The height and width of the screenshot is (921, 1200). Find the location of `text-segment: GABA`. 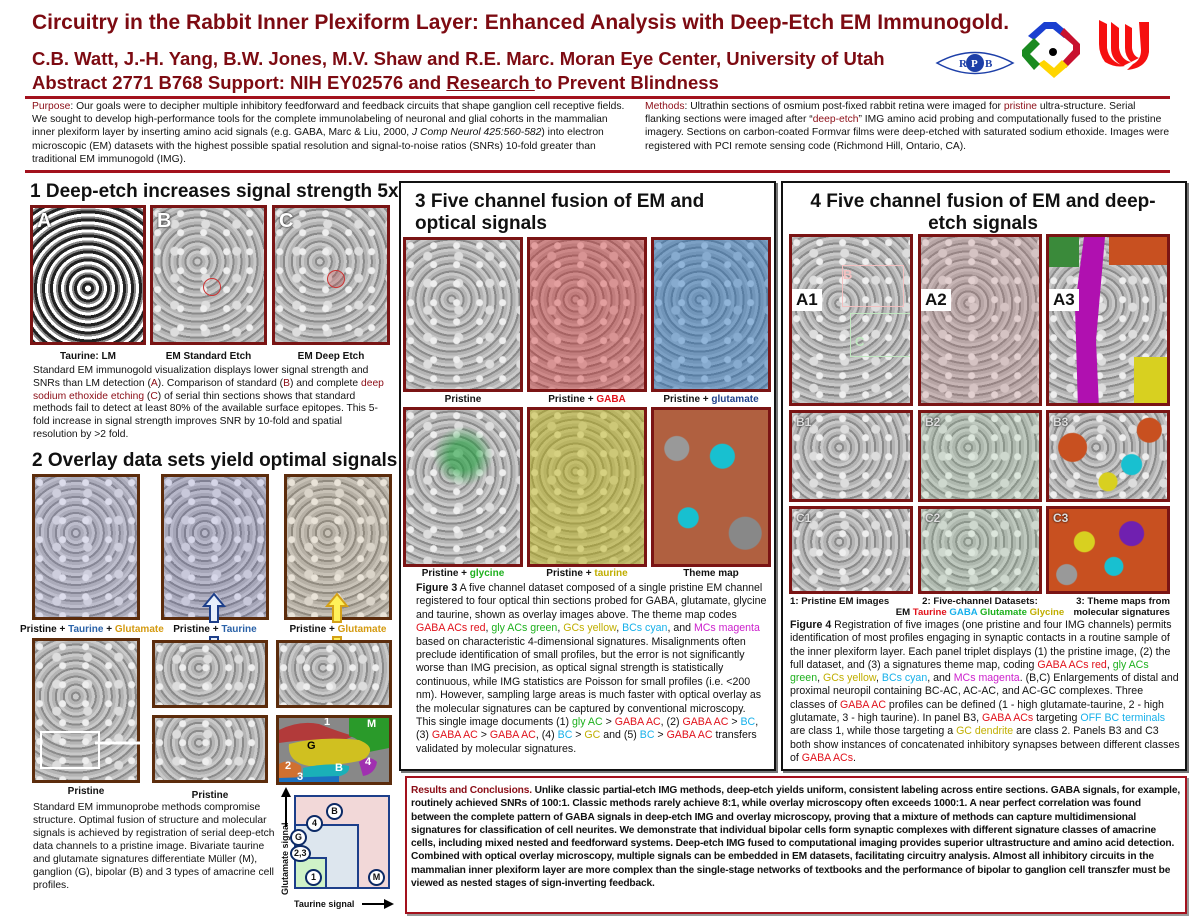

text-segment: GABA is located at coordinates (963, 612).